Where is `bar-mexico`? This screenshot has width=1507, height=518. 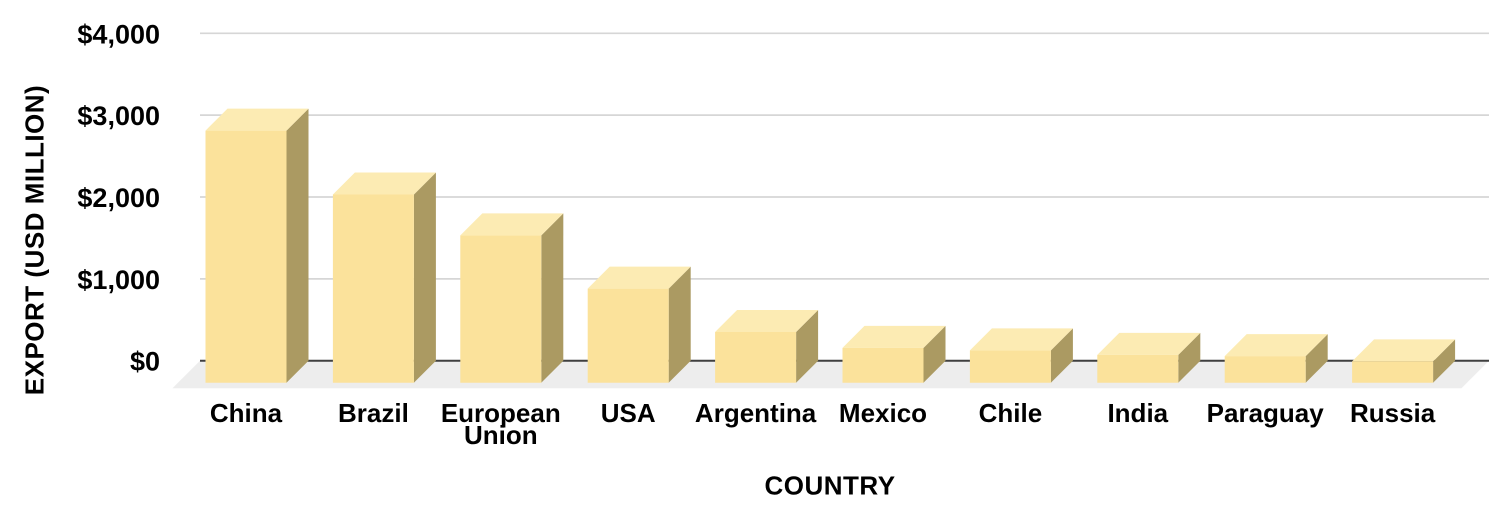
bar-mexico is located at coordinates (894, 354).